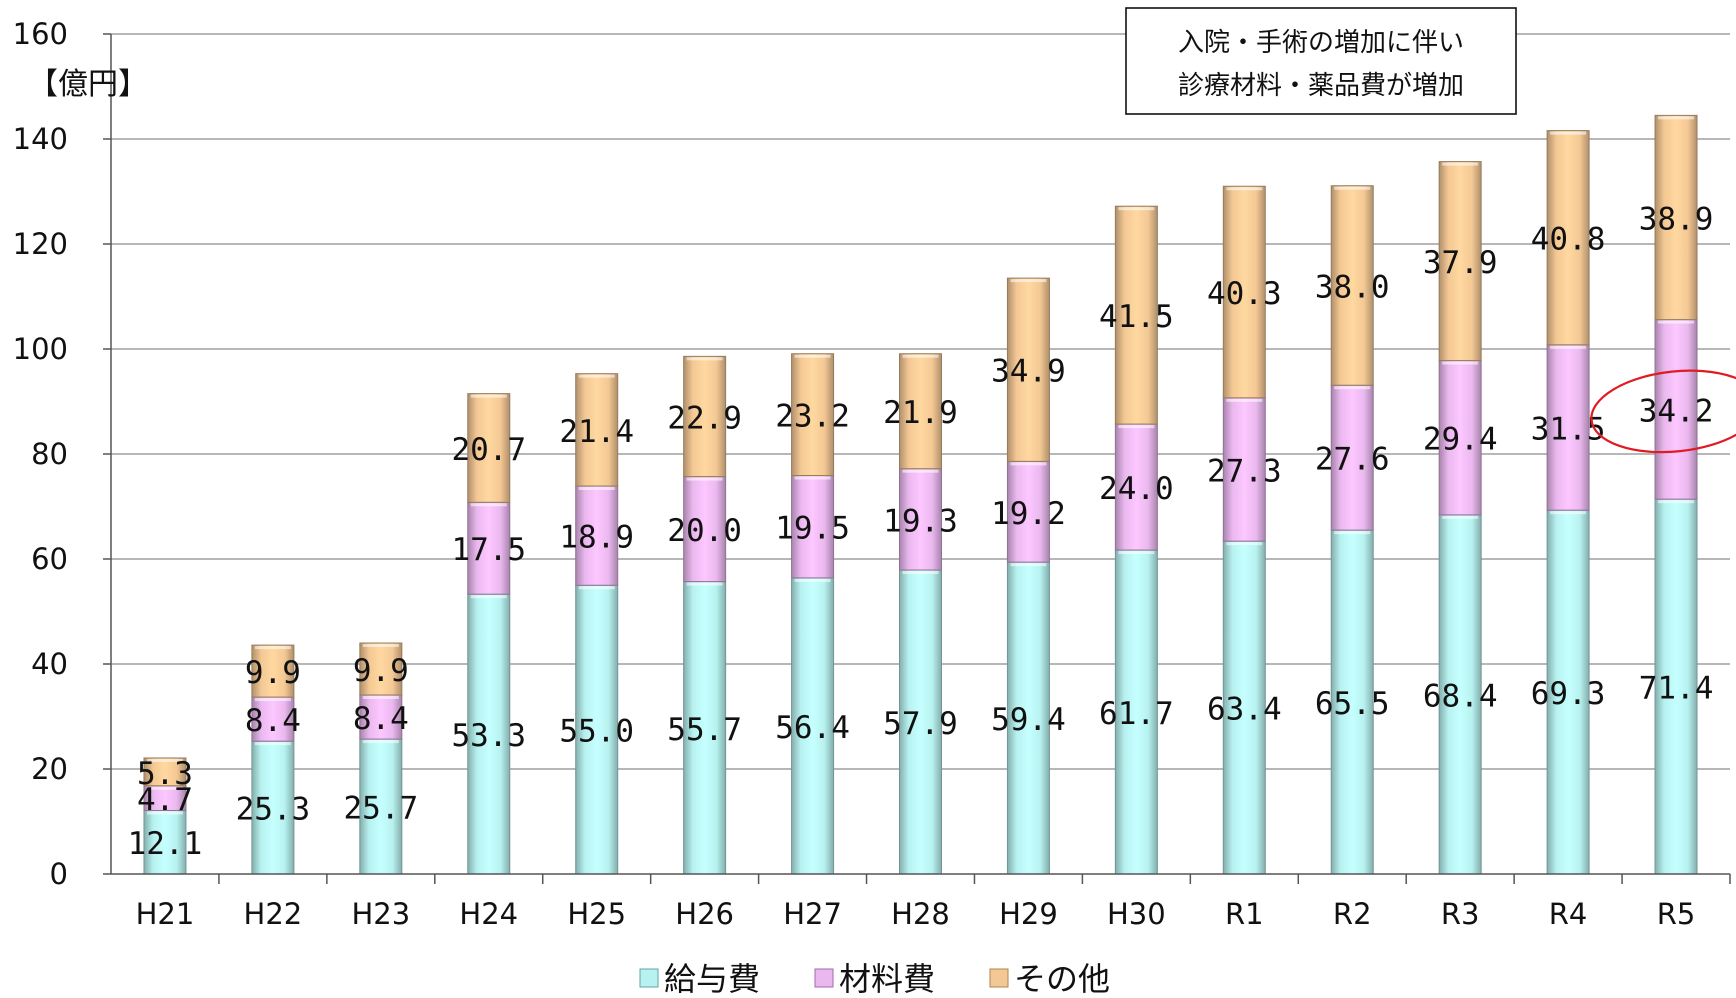 This screenshot has width=1736, height=998. I want to click on data-label: 27.6, so click(1352, 460).